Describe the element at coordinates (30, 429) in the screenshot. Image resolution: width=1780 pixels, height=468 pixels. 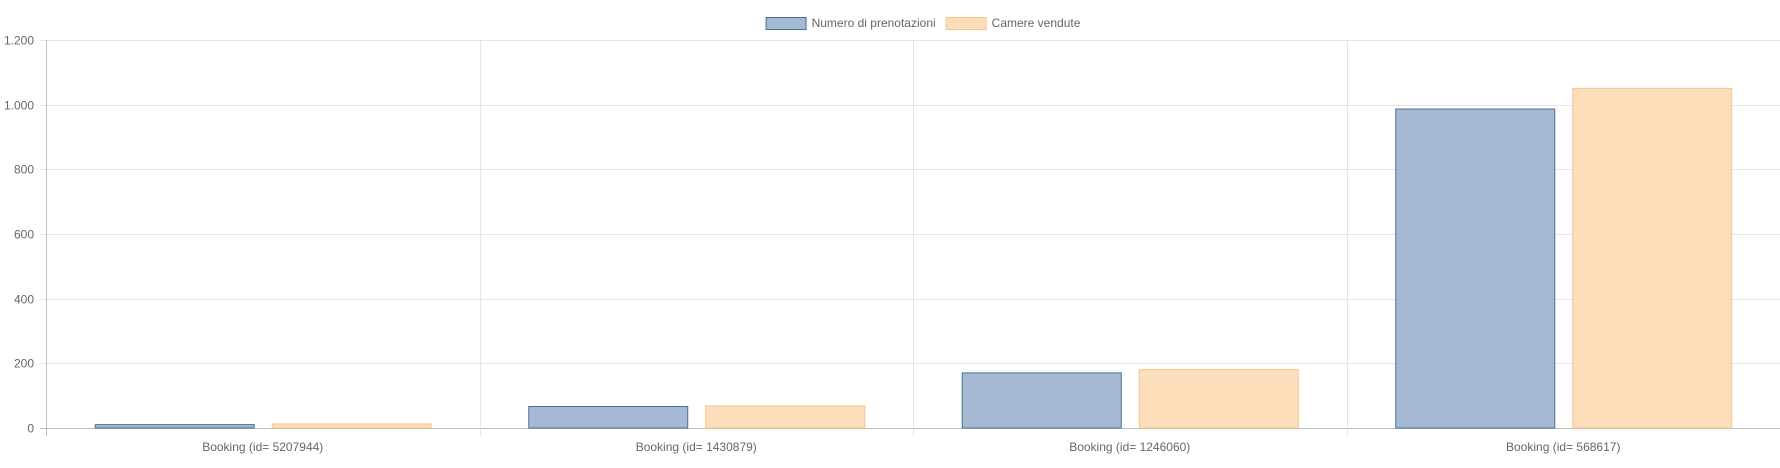
I see `y-tick-label: 0` at that location.